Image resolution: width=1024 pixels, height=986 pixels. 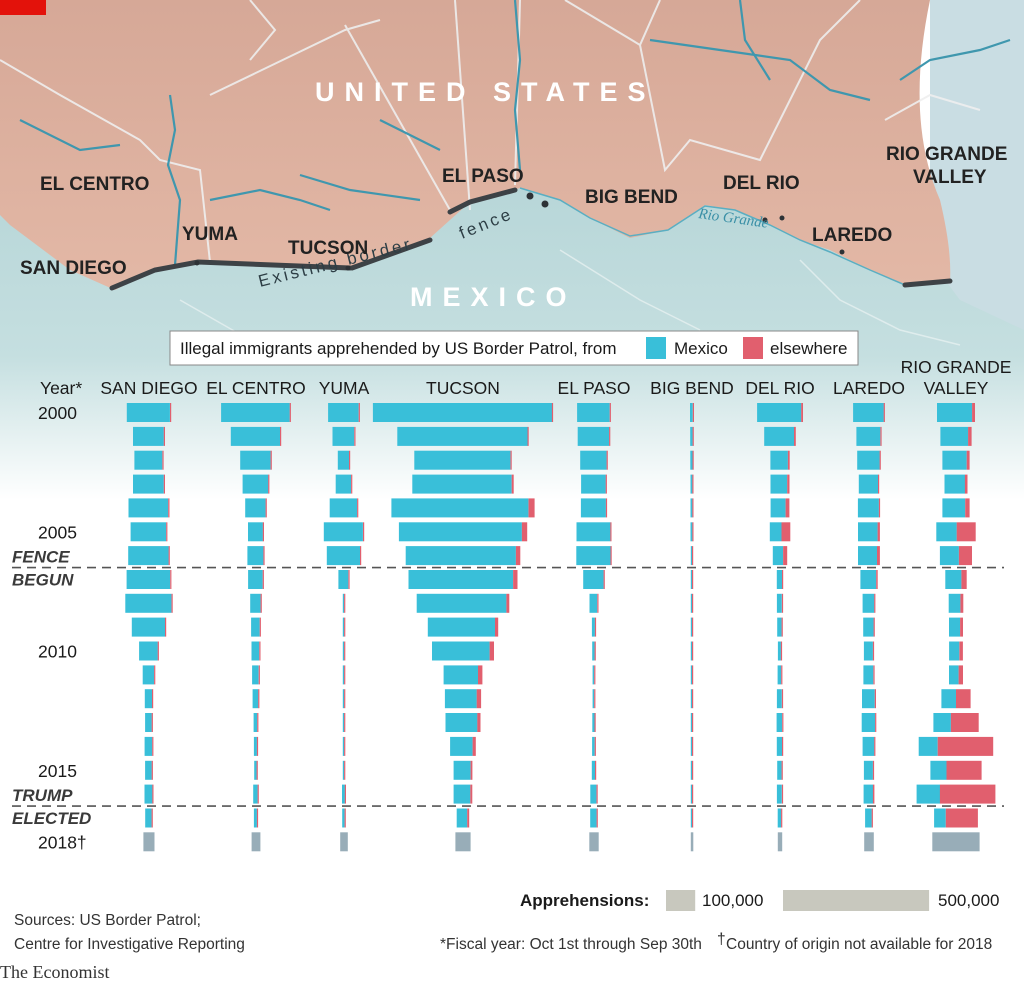 What do you see at coordinates (255, 651) in the screenshot?
I see `bar-el-centro-2010-mexico` at bounding box center [255, 651].